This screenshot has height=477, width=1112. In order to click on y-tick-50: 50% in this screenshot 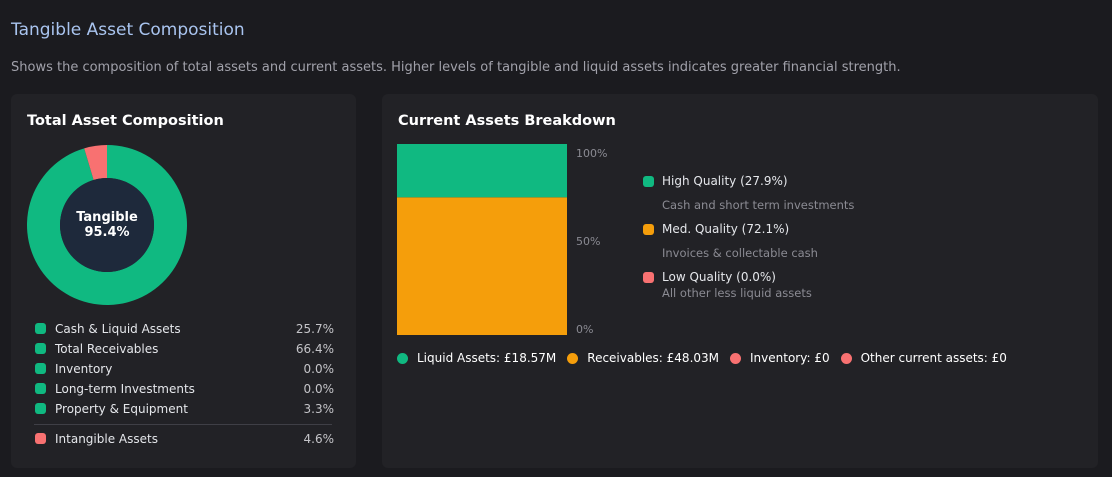, I will do `click(588, 241)`.